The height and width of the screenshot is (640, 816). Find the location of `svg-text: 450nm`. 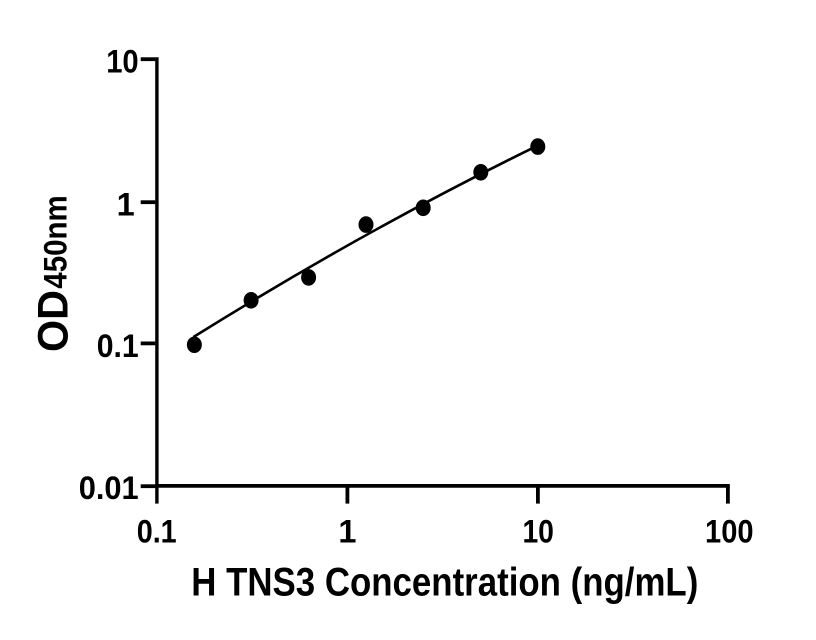

svg-text: 450nm is located at coordinates (56, 242).